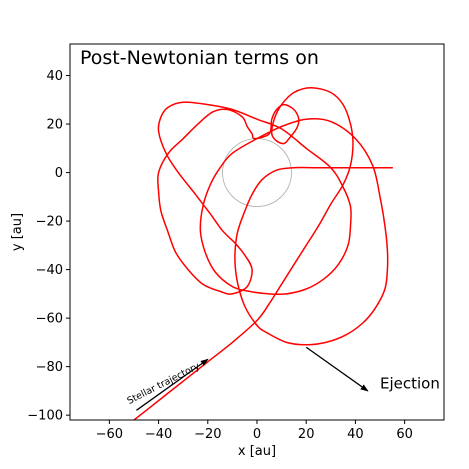  Describe the element at coordinates (49, 222) in the screenshot. I see `y-tick-label: −20` at that location.